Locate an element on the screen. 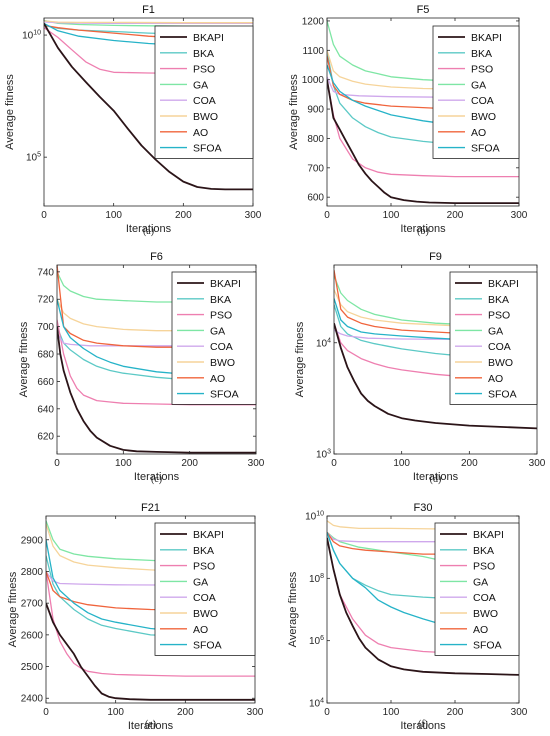 This screenshot has height=736, width=550. y-tick-label: 700 is located at coordinates (45, 327).